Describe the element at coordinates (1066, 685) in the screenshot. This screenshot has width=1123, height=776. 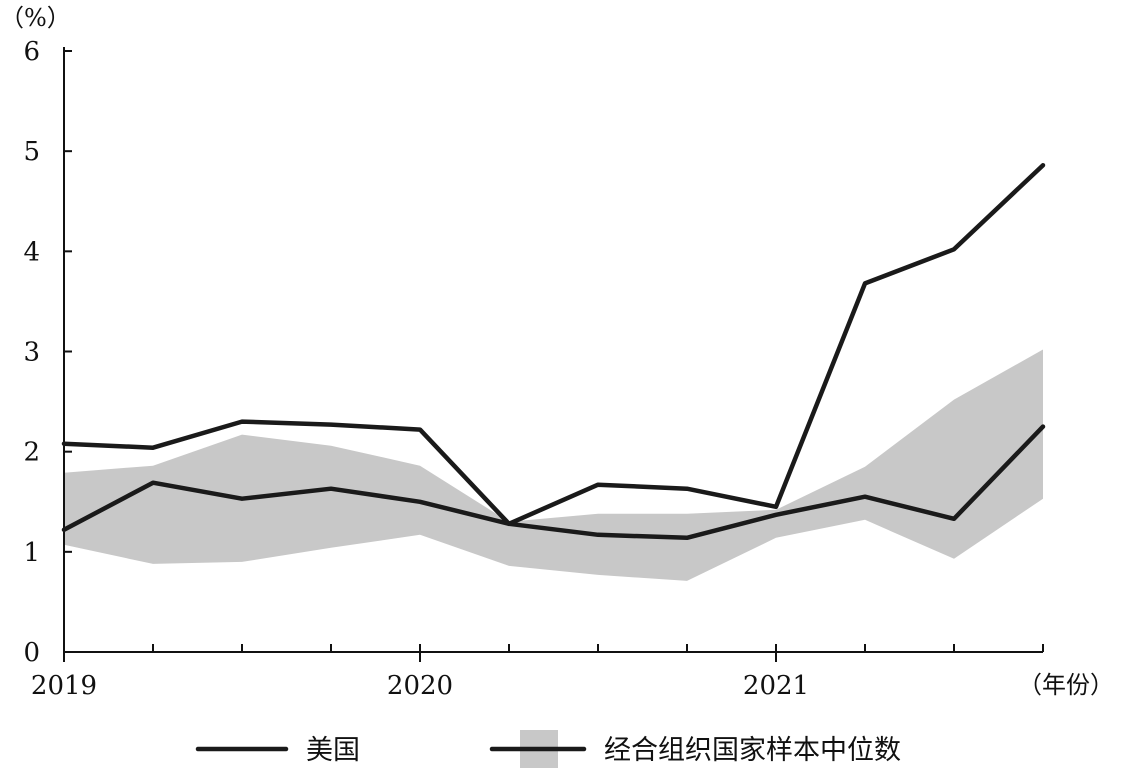
I see `x-axis-unit-label: （年份）` at that location.